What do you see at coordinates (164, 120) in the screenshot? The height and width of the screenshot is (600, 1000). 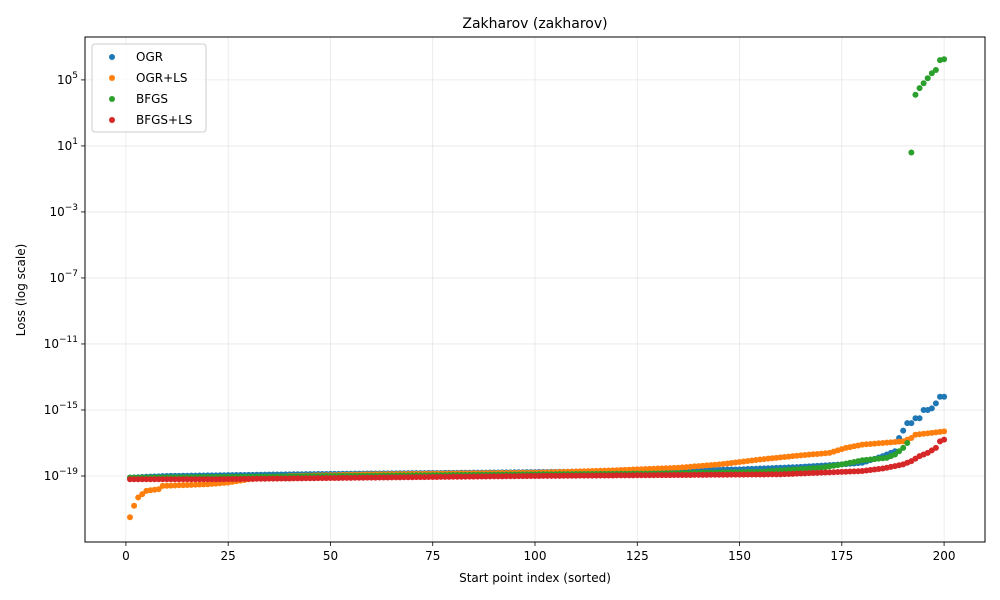 I see `legend-label: BFGS+LS` at bounding box center [164, 120].